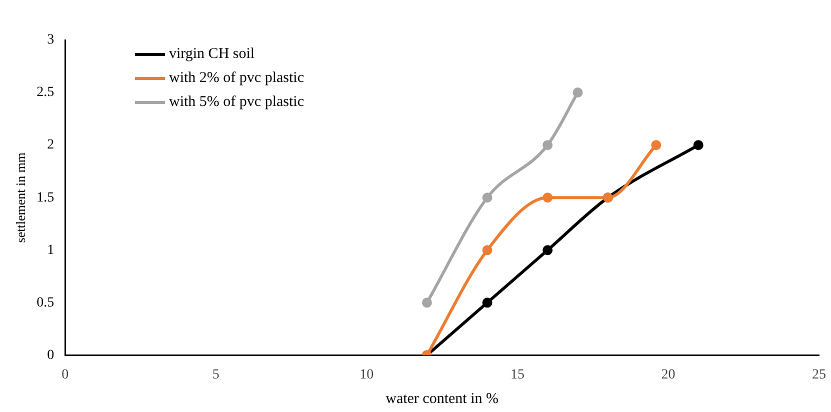 The width and height of the screenshot is (831, 412). Describe the element at coordinates (50, 355) in the screenshot. I see `y-tick-label: 0` at that location.